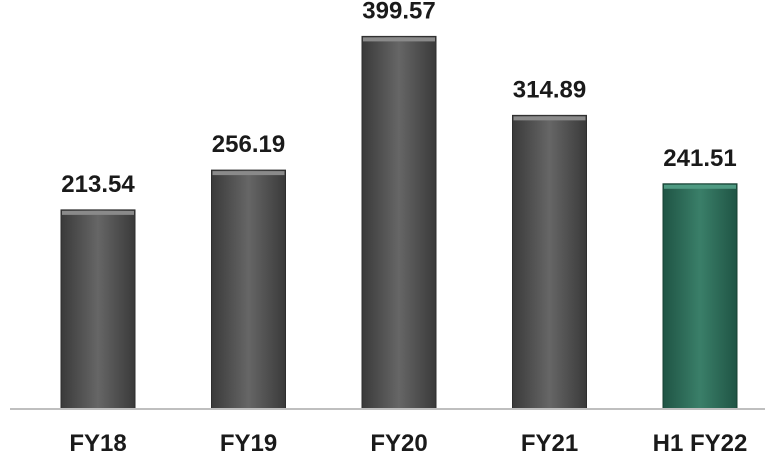 Image resolution: width=775 pixels, height=467 pixels. Describe the element at coordinates (398, 443) in the screenshot. I see `x-tick-label-fy20: FY20` at that location.